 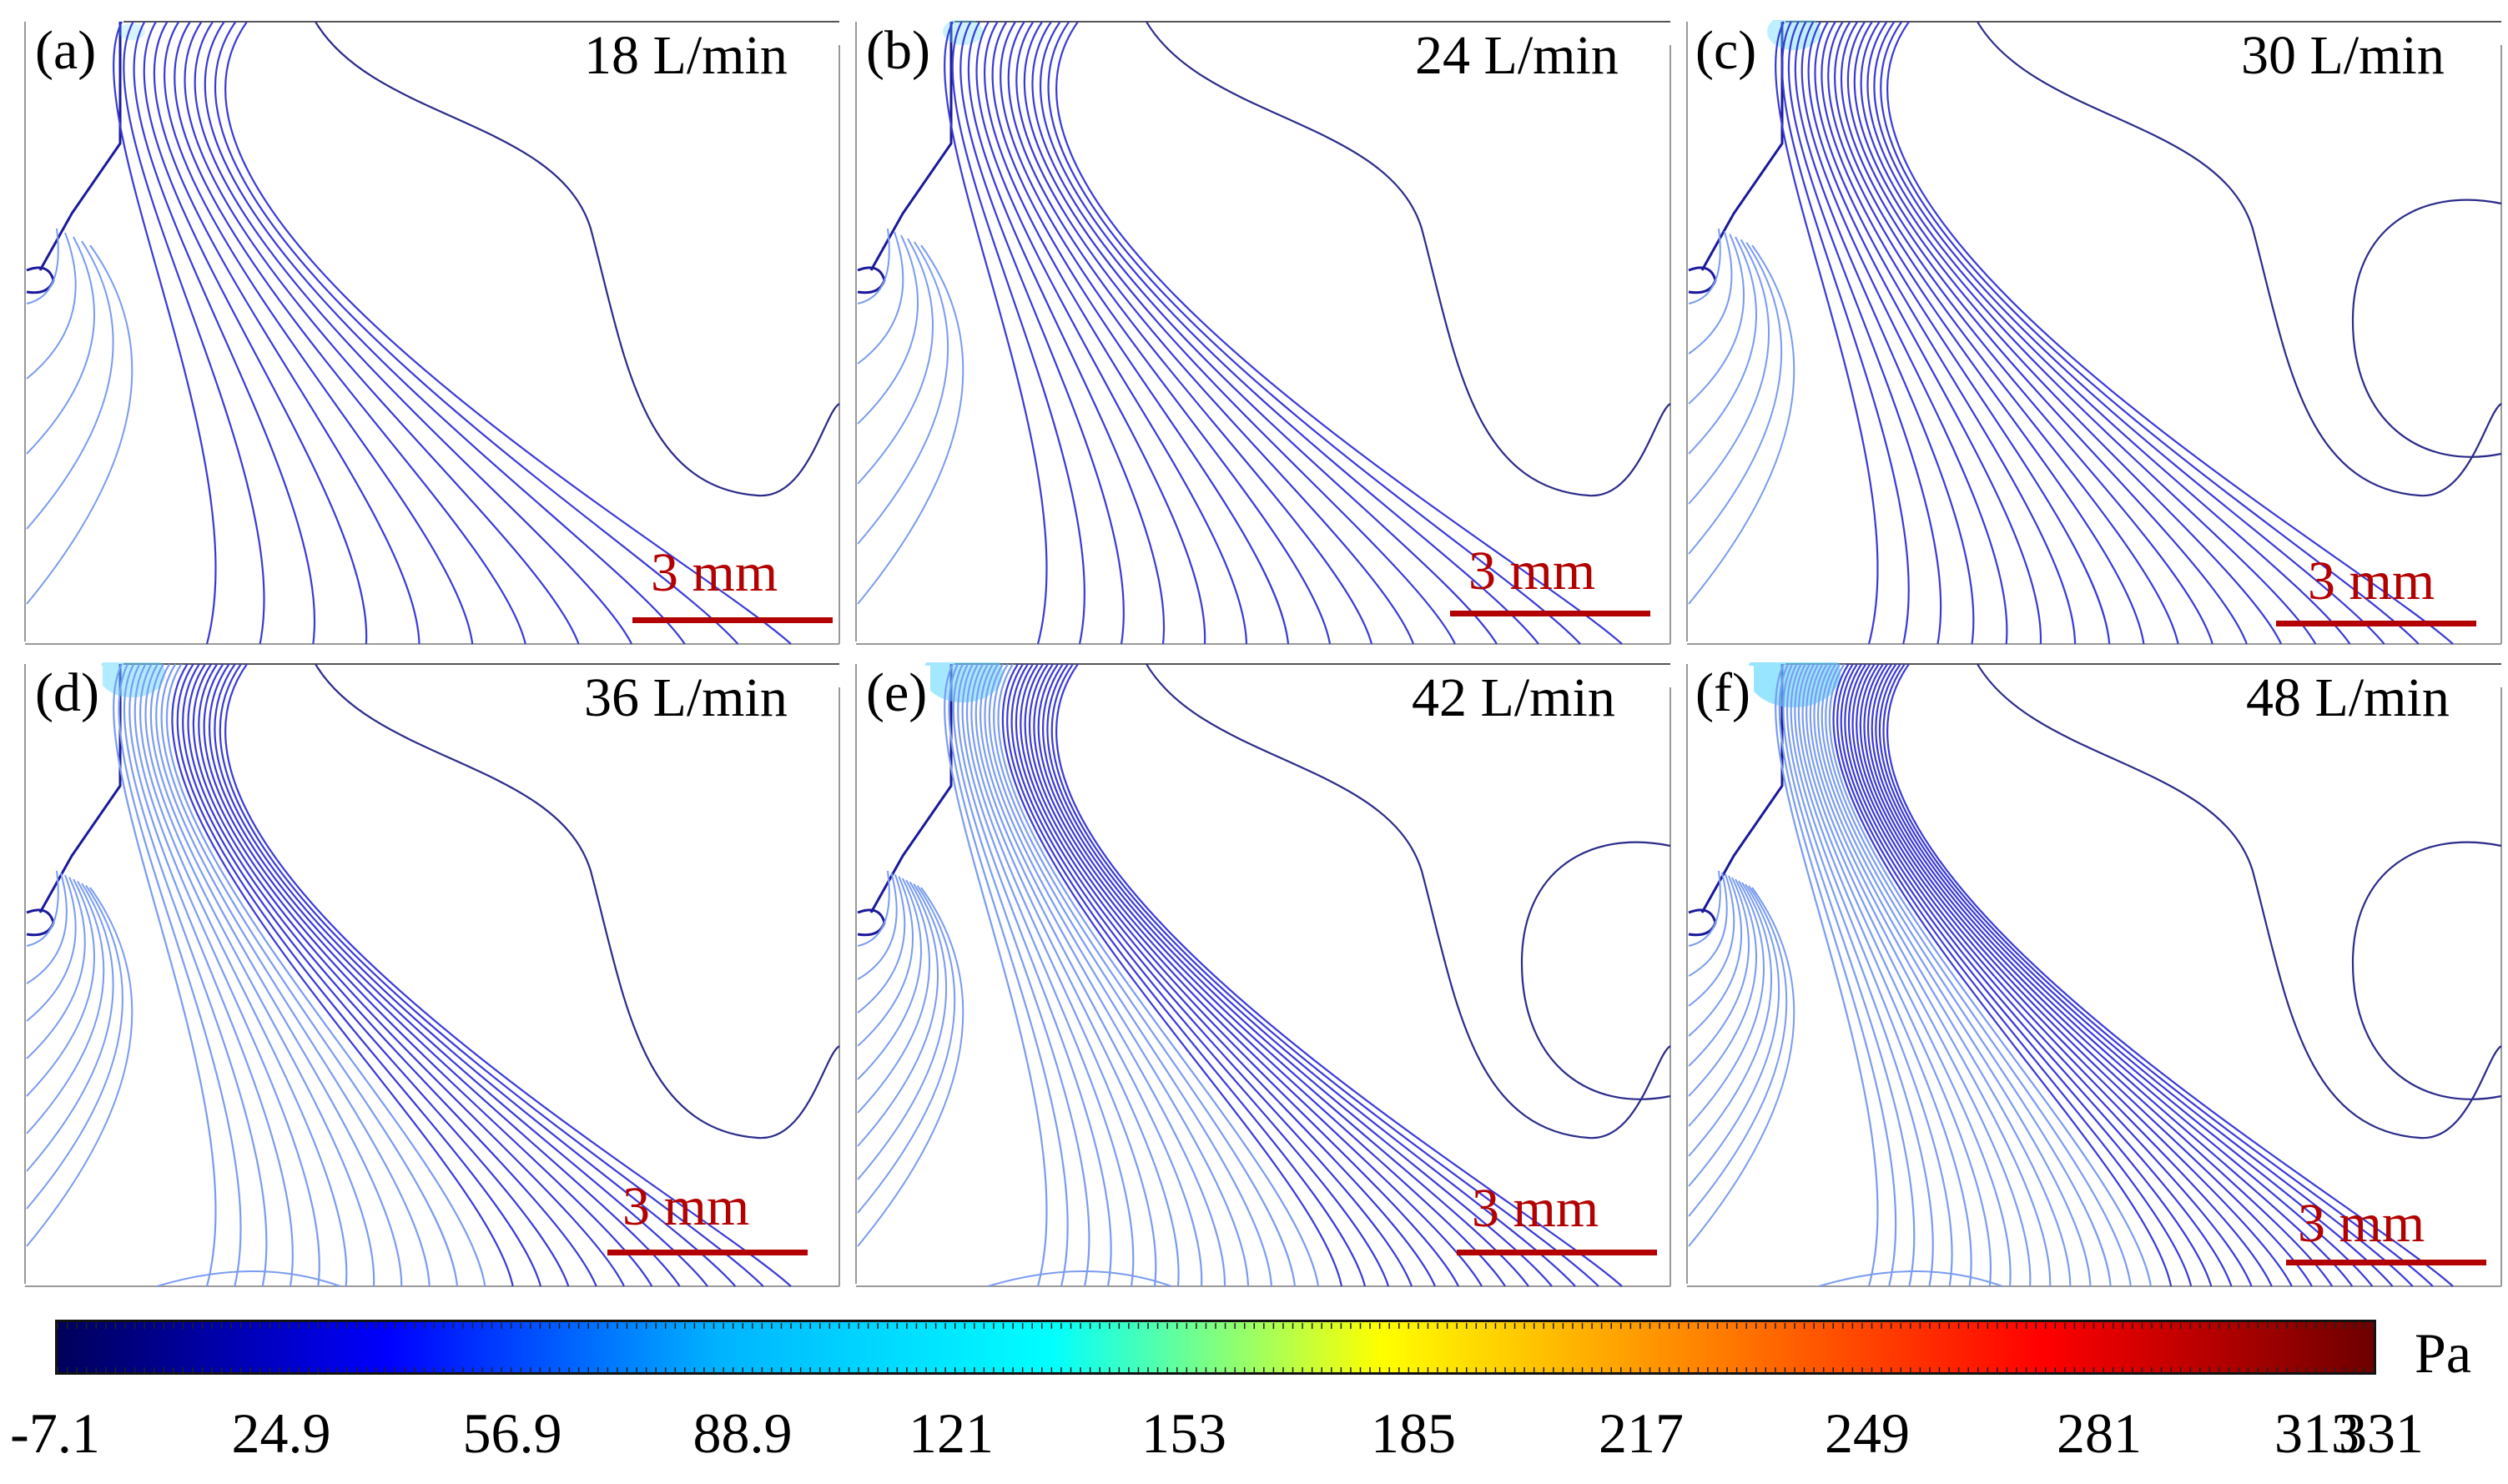 What do you see at coordinates (1532, 571) in the screenshot?
I see `scale-label-b: 3 mm` at bounding box center [1532, 571].